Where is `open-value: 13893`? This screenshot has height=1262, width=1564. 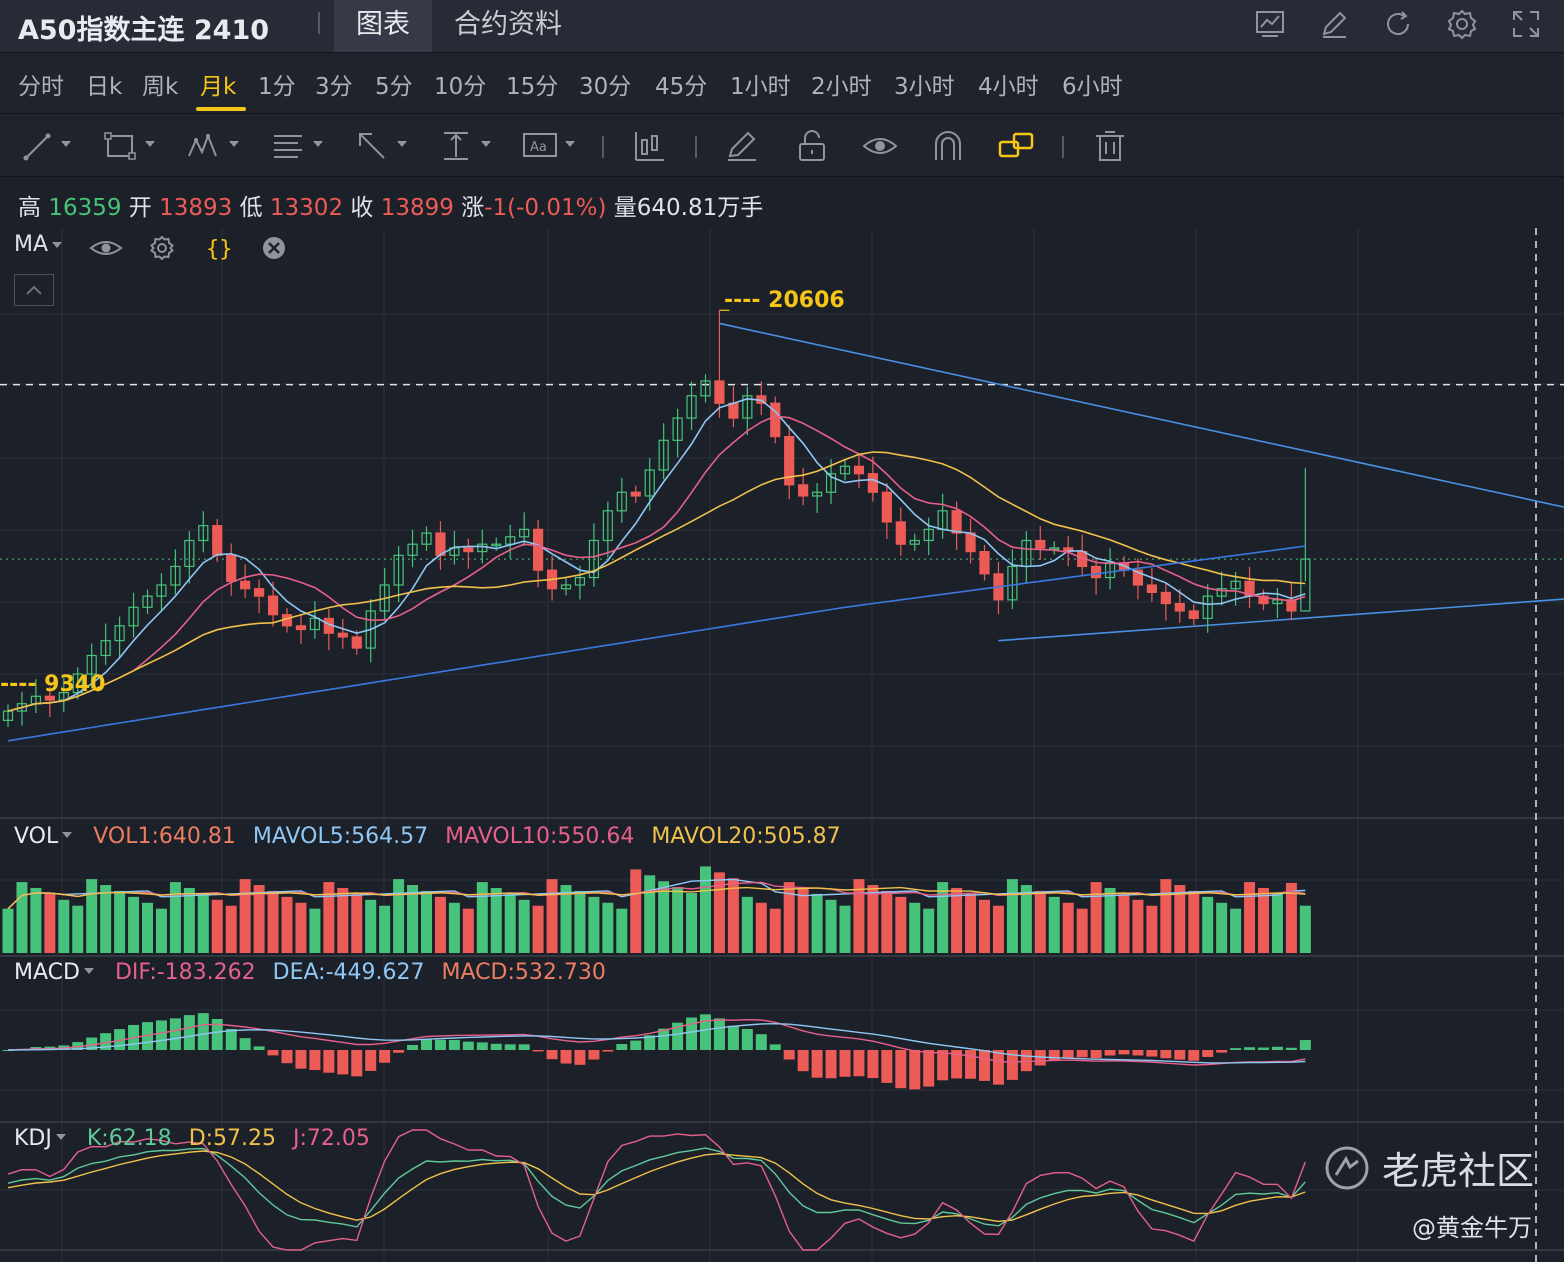 open-value: 13893 is located at coordinates (196, 208).